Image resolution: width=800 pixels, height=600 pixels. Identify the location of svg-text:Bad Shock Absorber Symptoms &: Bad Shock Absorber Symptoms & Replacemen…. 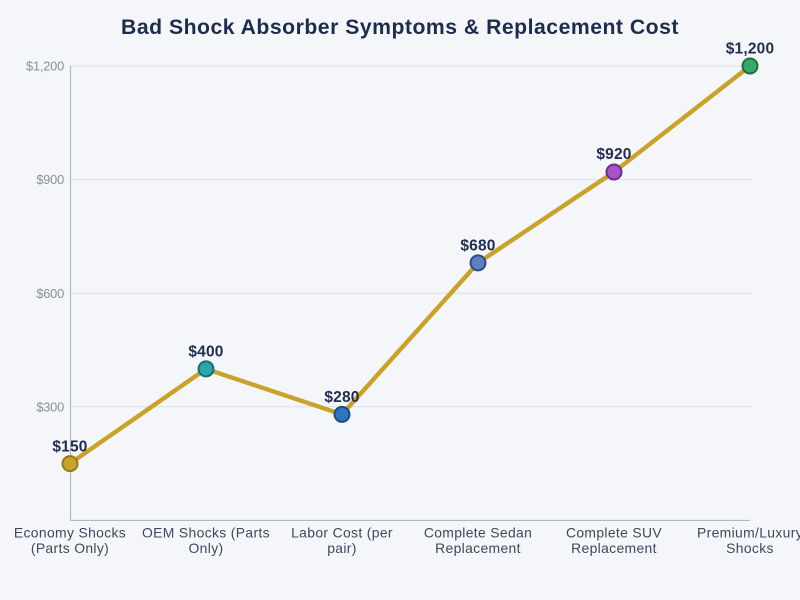
(400, 27).